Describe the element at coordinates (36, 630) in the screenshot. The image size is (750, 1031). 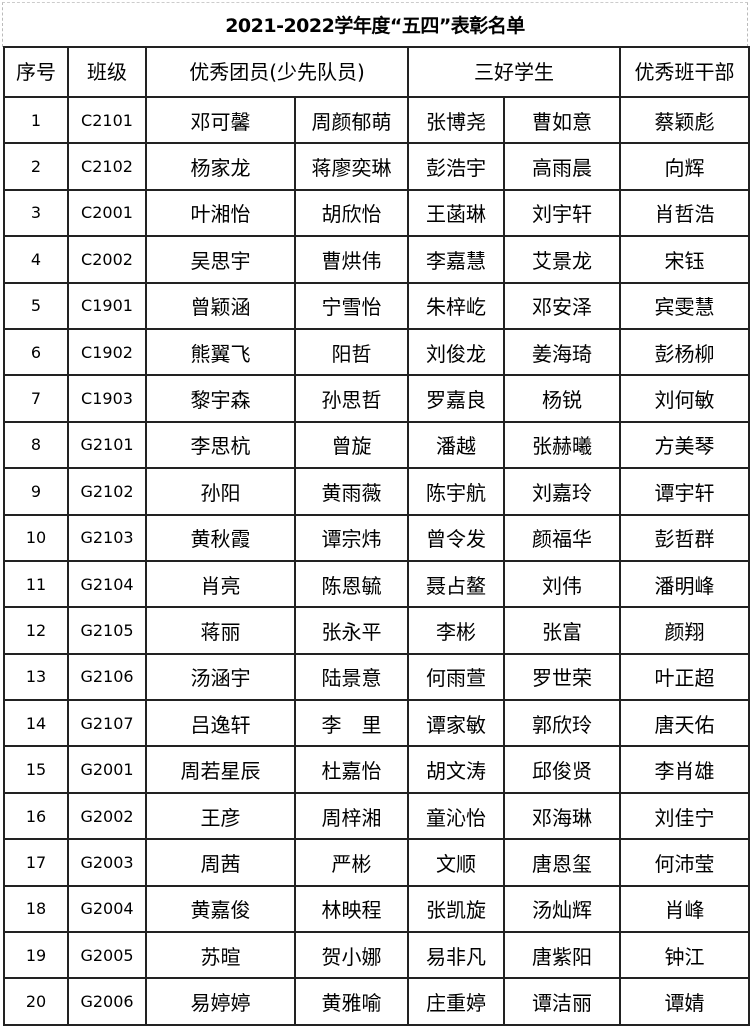
I see `index-cell: 12` at that location.